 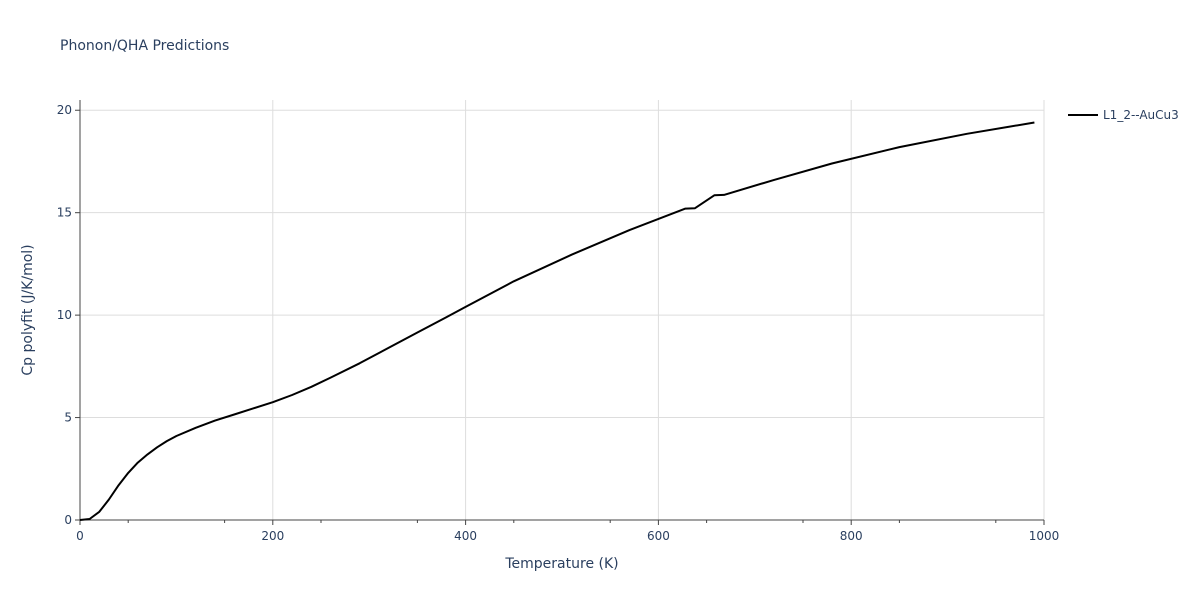 What do you see at coordinates (561, 564) in the screenshot?
I see `x-axis-title: Temperature (K)` at bounding box center [561, 564].